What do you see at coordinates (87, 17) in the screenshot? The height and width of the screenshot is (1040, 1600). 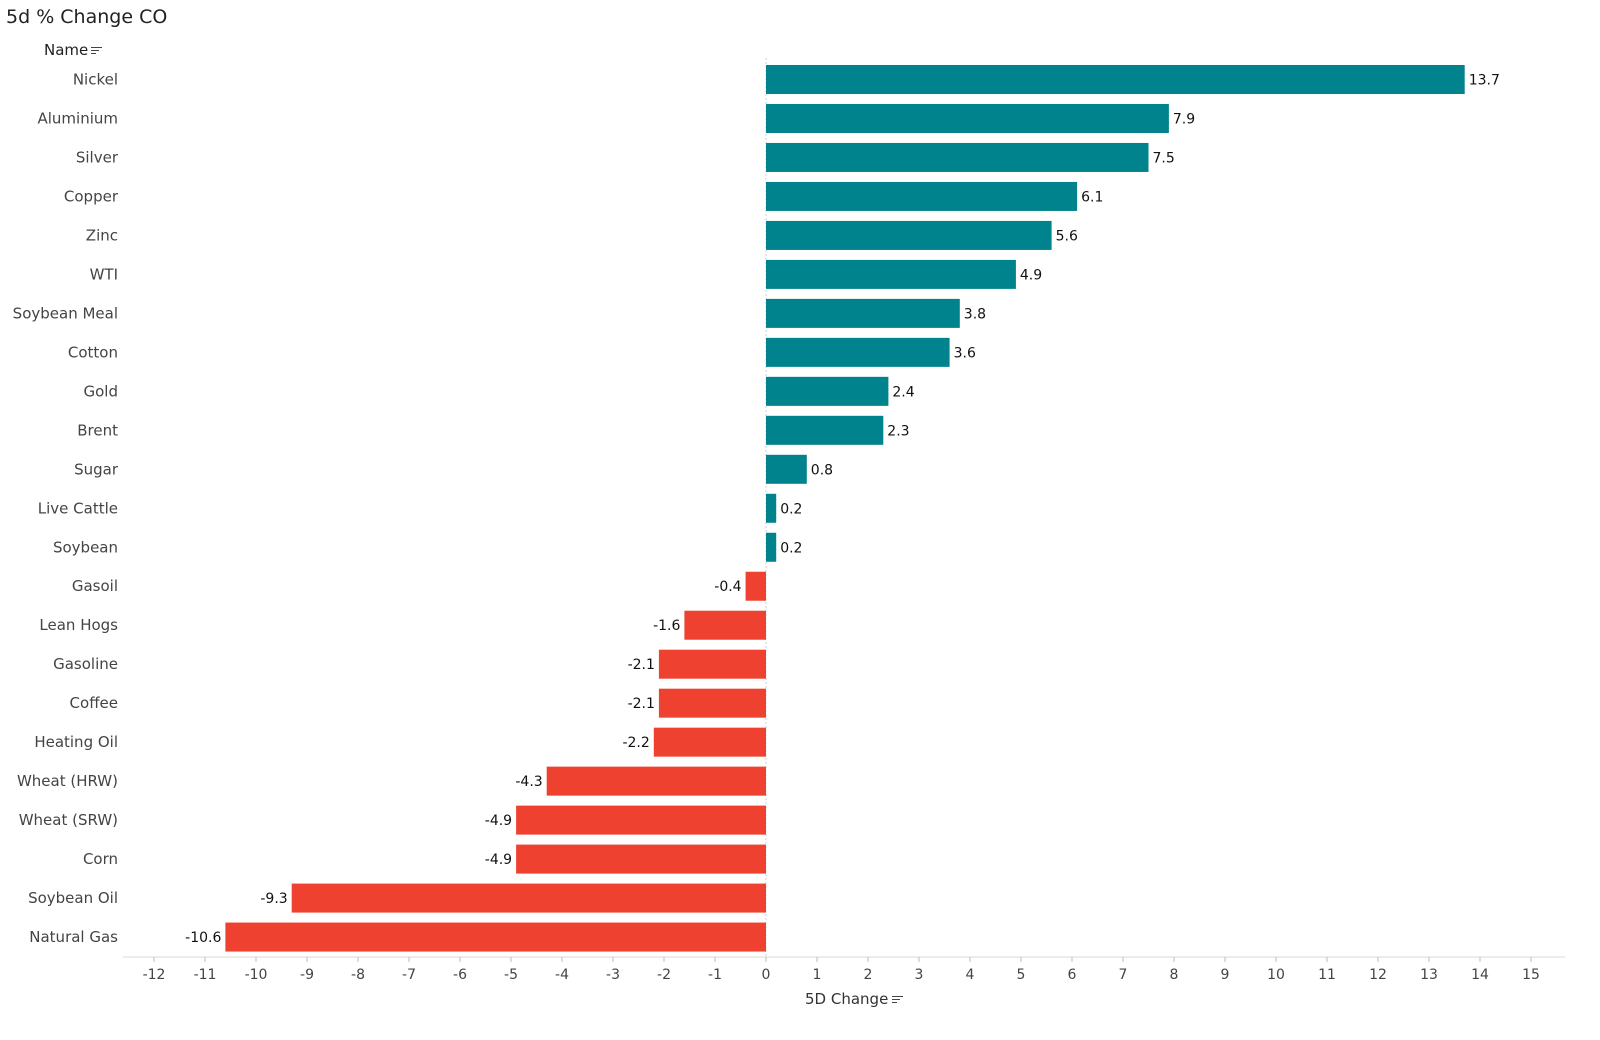 I see `chart-title: 5d % Change CO` at bounding box center [87, 17].